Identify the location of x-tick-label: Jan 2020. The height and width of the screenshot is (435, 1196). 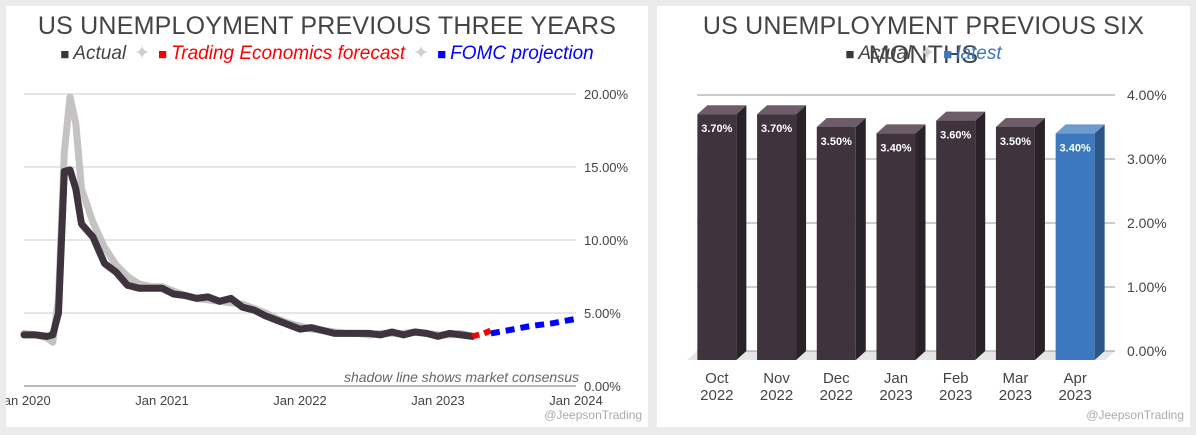
(28, 400).